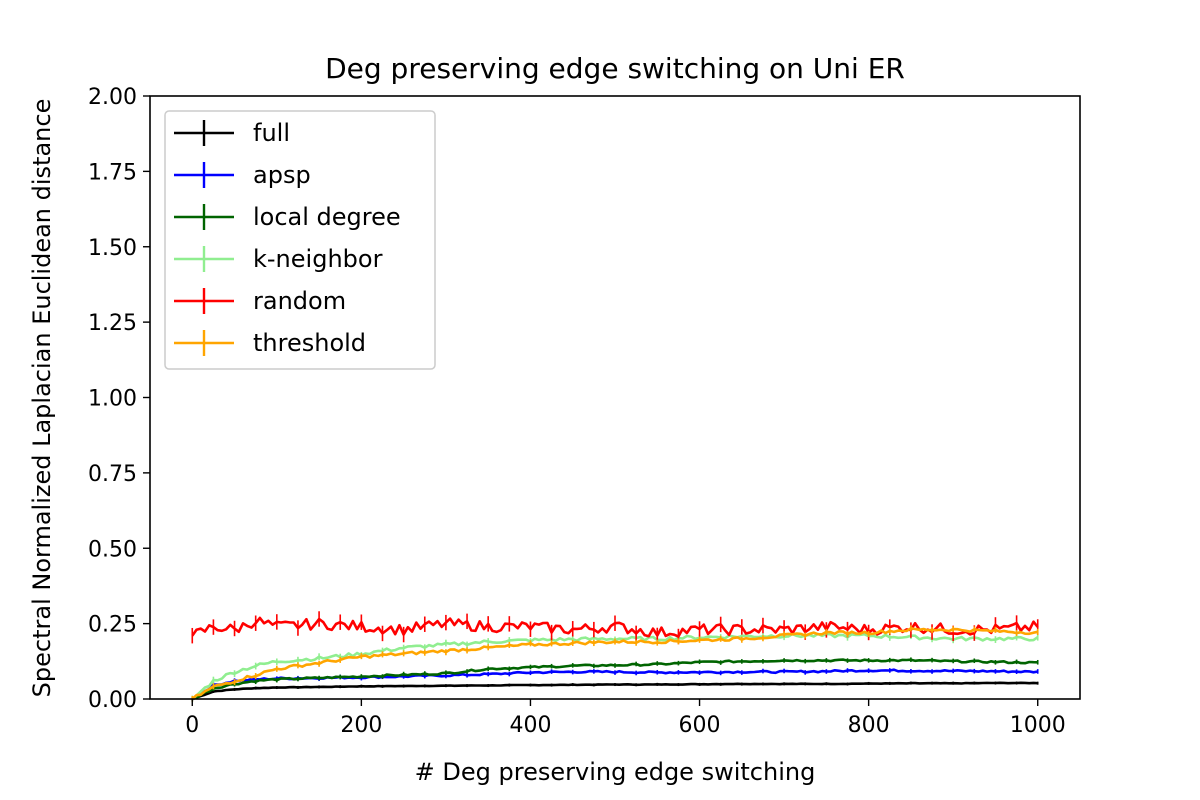 The image size is (1200, 800). Describe the element at coordinates (112, 323) in the screenshot. I see `y-tick-label: 1.25` at that location.